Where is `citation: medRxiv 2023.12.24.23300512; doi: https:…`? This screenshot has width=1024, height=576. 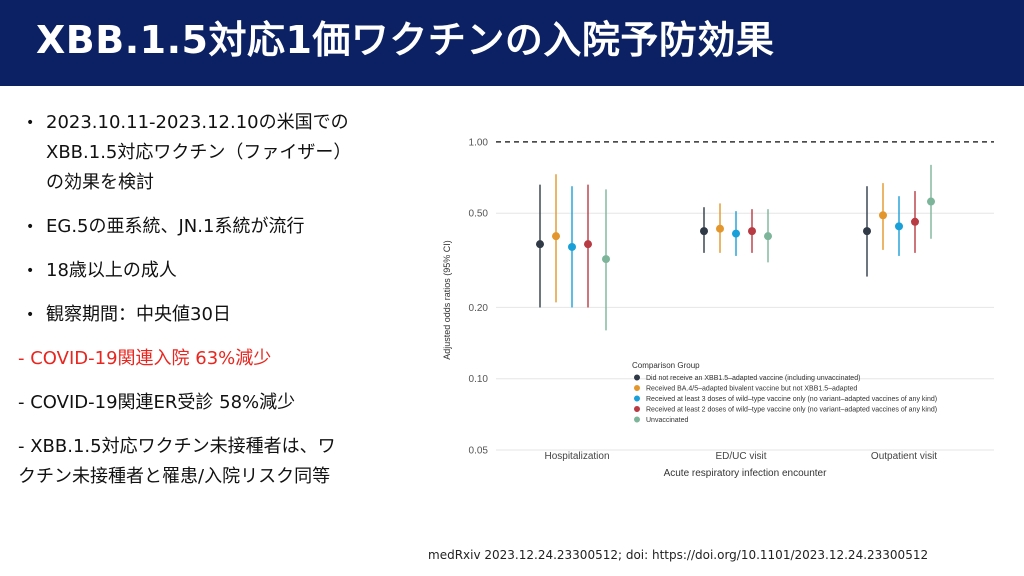
citation: medRxiv 2023.12.24.23300512; doi: https:… is located at coordinates (678, 555).